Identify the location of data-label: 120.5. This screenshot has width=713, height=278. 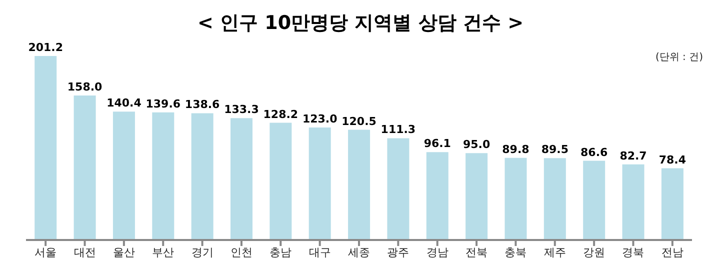
(359, 121).